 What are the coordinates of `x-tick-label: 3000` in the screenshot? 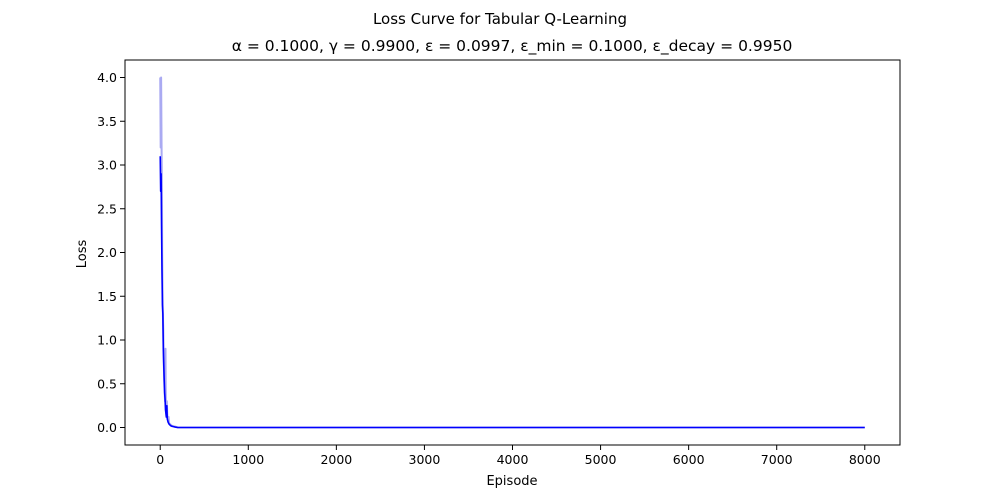 It's located at (425, 459).